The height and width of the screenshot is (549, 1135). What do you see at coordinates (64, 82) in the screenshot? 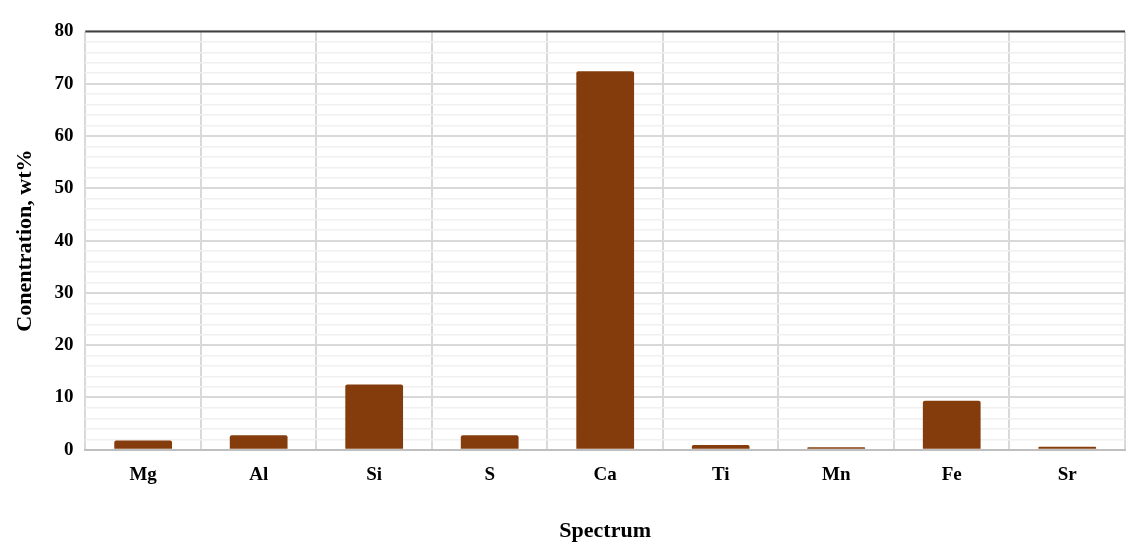
I see `y-tick-label: 70` at bounding box center [64, 82].